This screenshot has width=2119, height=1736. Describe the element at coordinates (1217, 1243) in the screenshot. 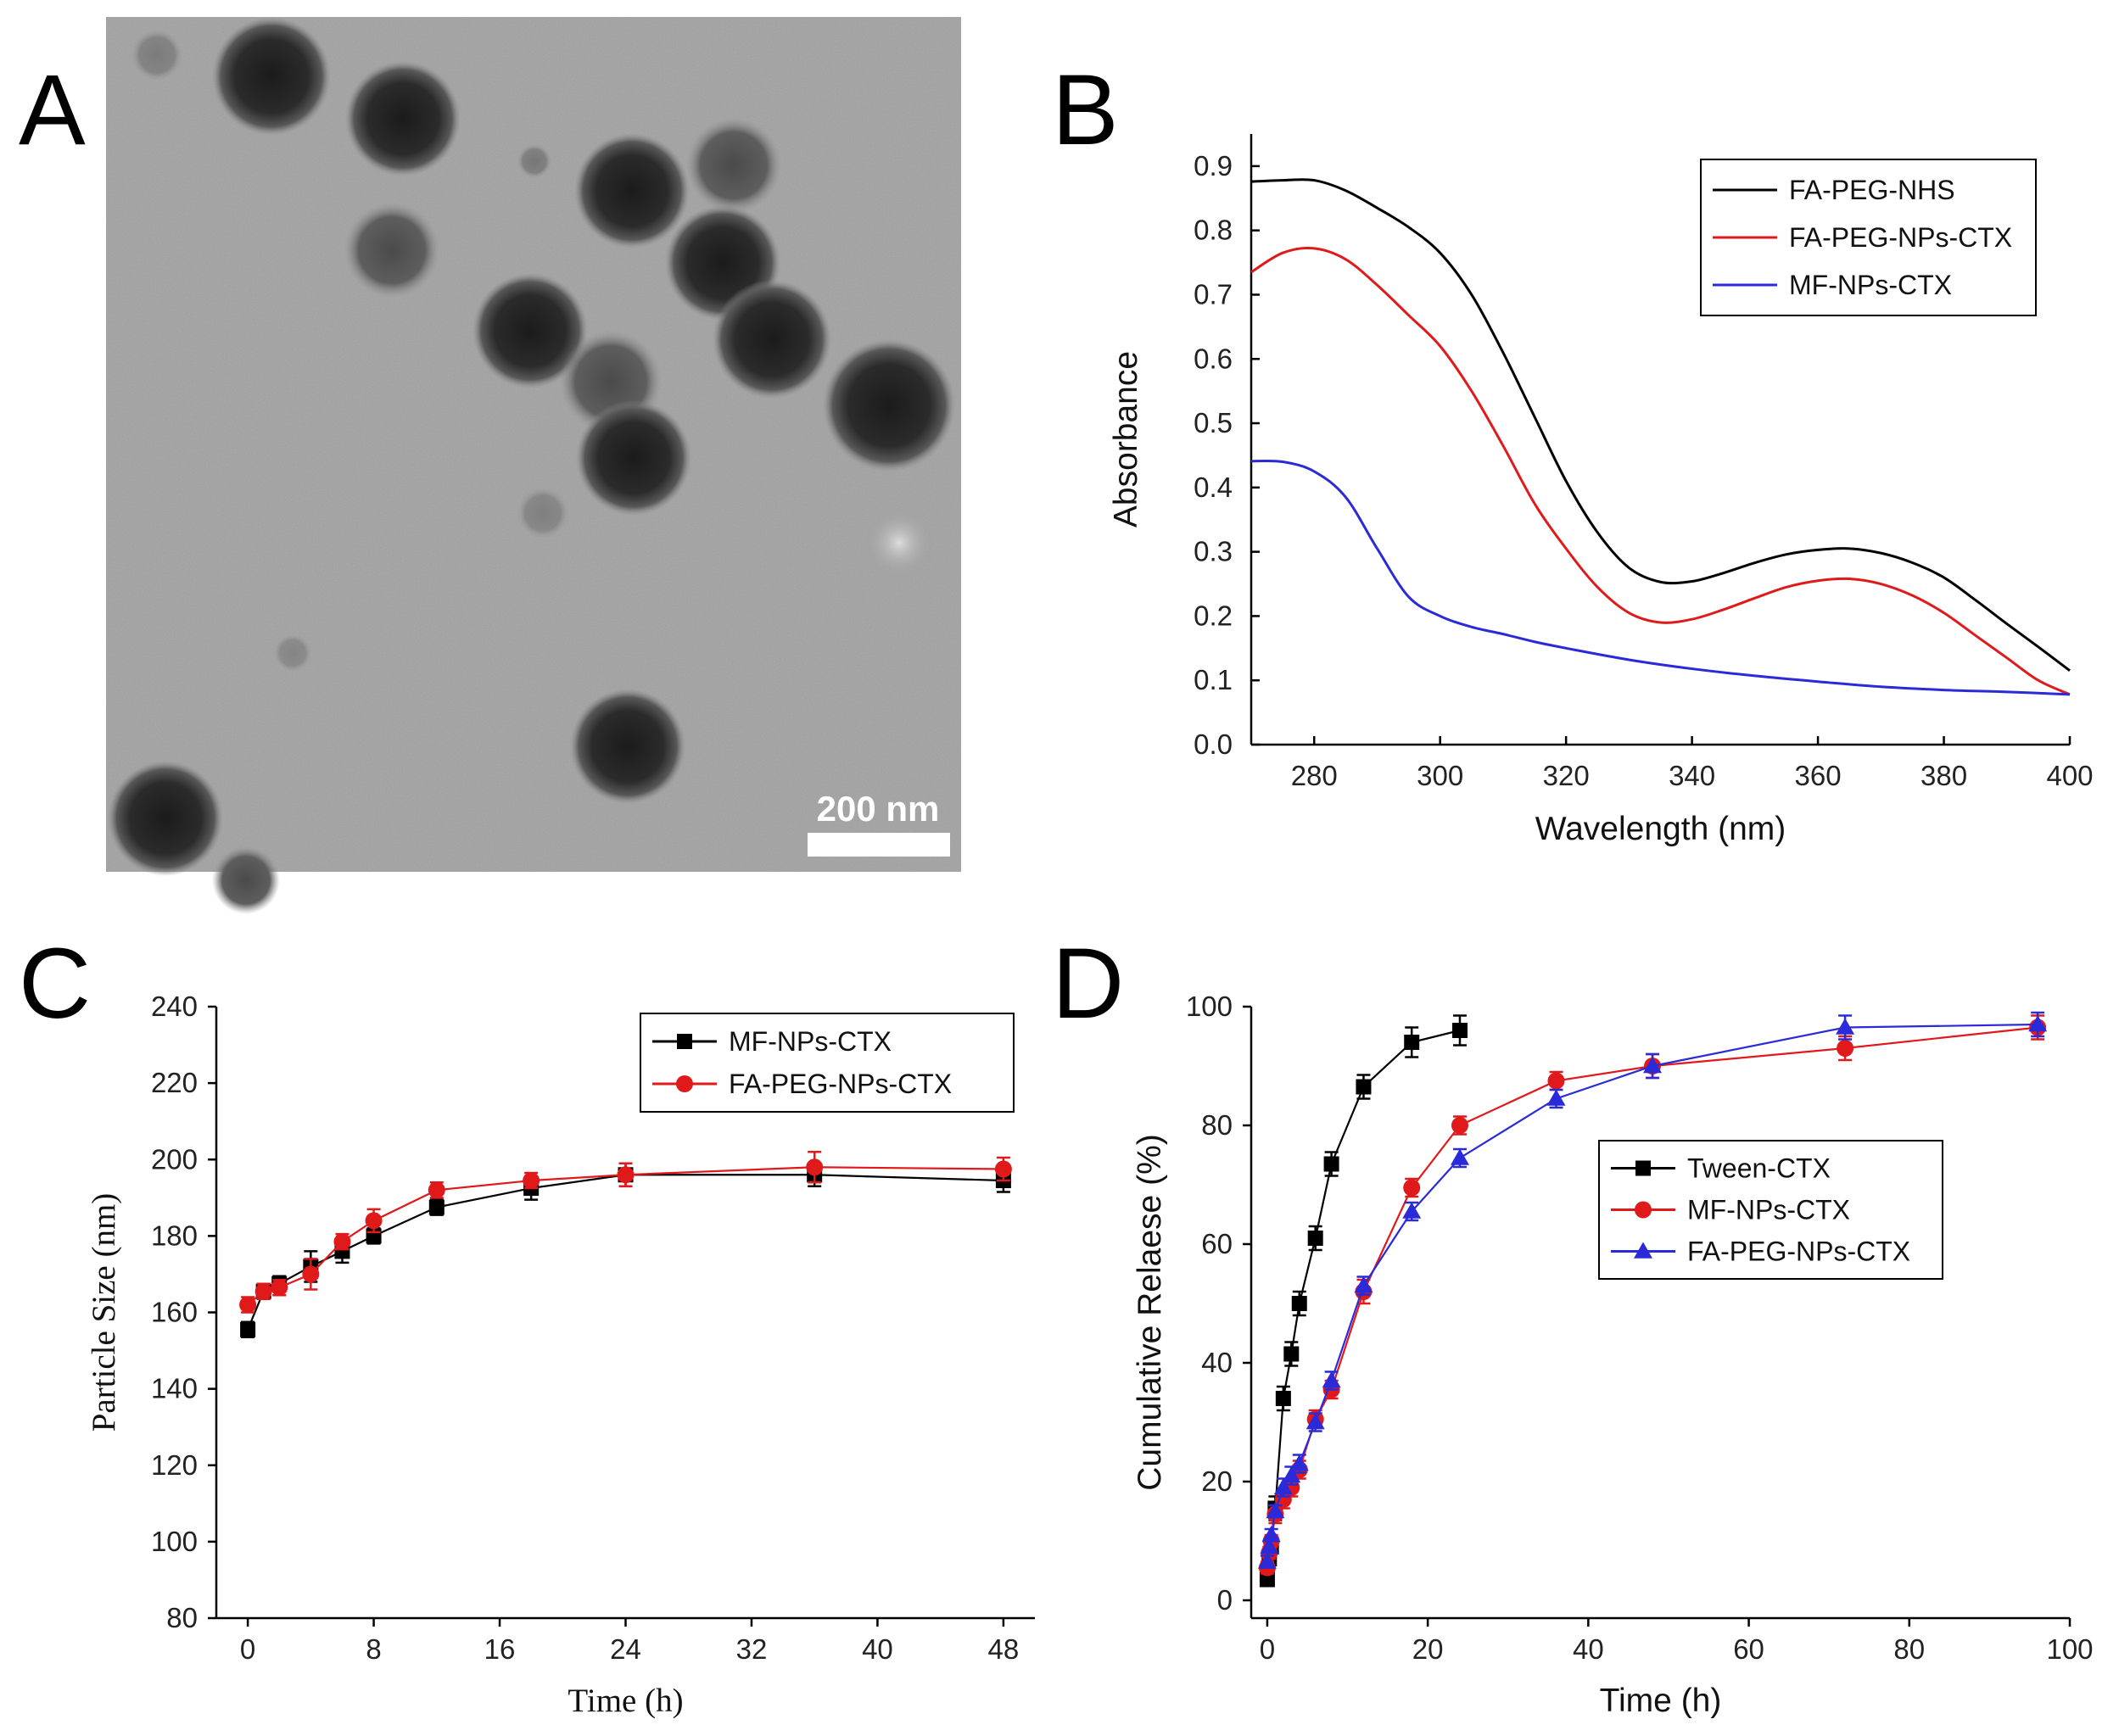

I see `y-tick-label: 60` at that location.